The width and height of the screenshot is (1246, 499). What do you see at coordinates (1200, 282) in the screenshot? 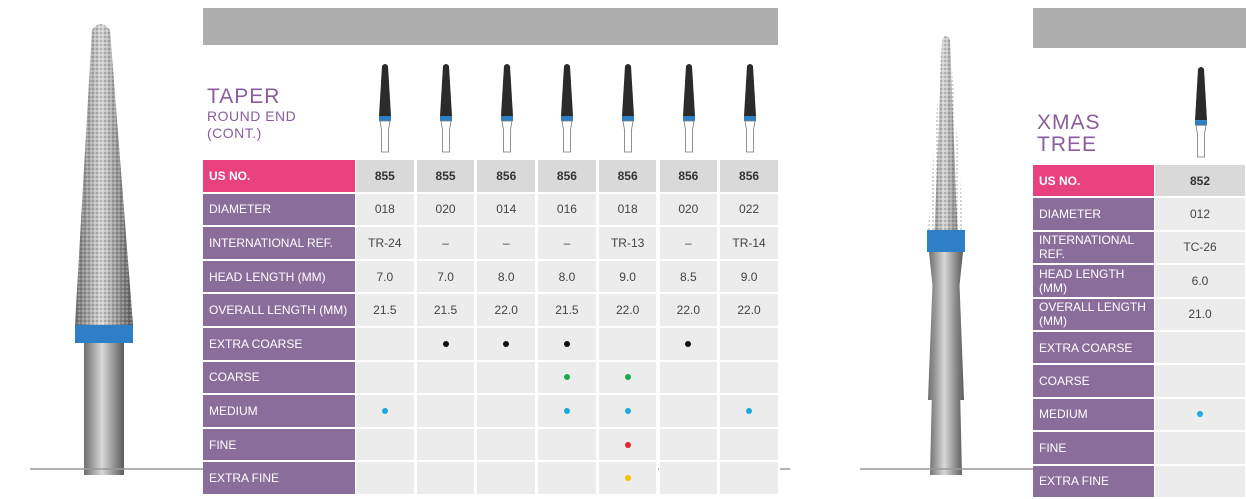
I see `cell: 6.0` at bounding box center [1200, 282].